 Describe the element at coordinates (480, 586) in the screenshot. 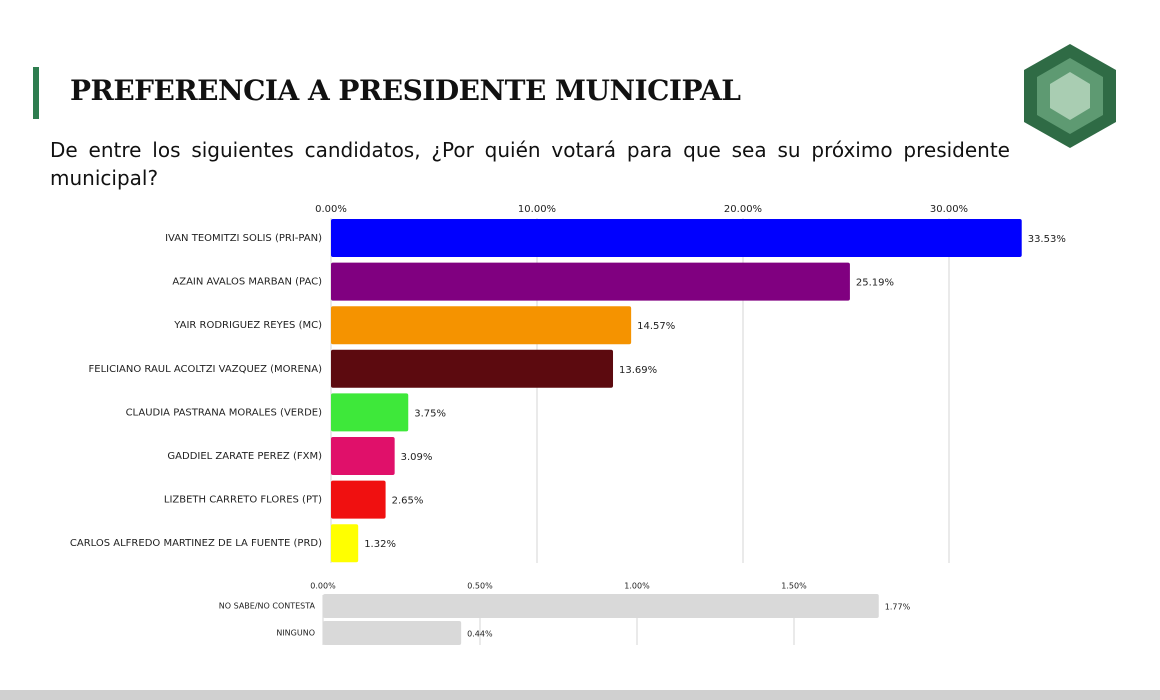

I see `x-tick-label: 0.50%` at that location.